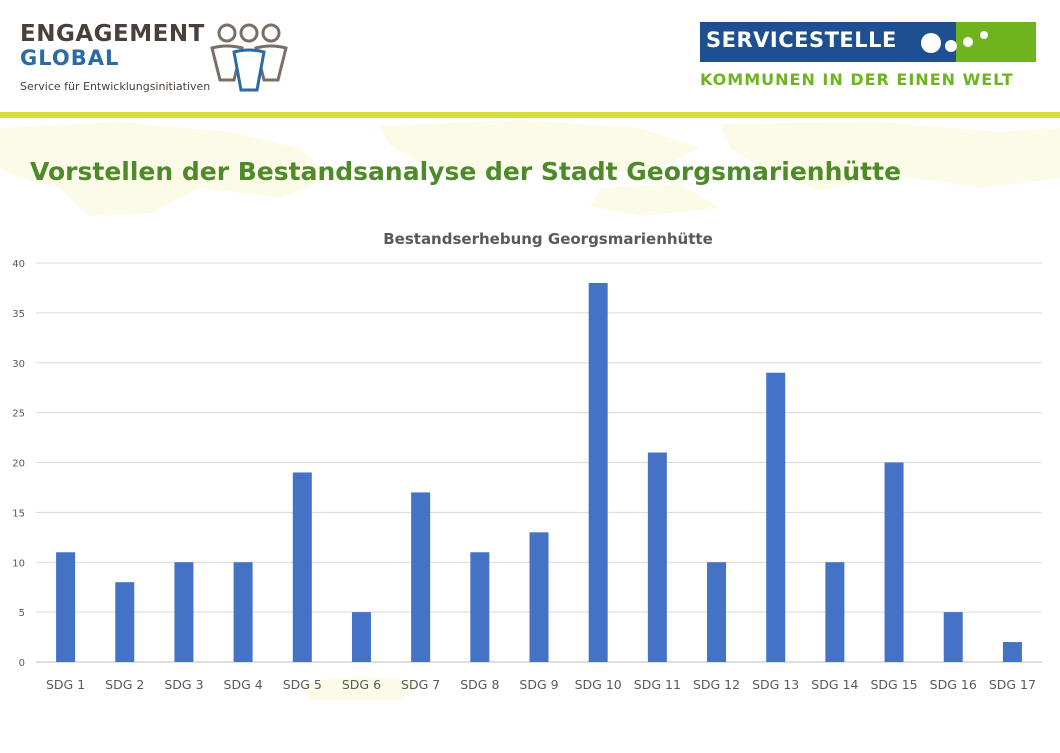 The height and width of the screenshot is (753, 1060). Describe the element at coordinates (538, 684) in the screenshot. I see `x-category-label: SDG 9` at that location.